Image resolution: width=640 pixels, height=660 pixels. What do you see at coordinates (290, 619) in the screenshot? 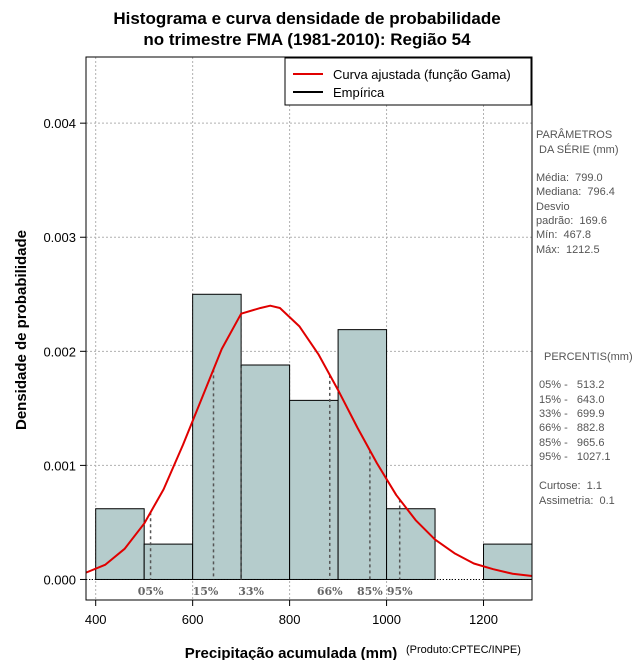
I see `x-tick-label-2: 800` at bounding box center [290, 619].